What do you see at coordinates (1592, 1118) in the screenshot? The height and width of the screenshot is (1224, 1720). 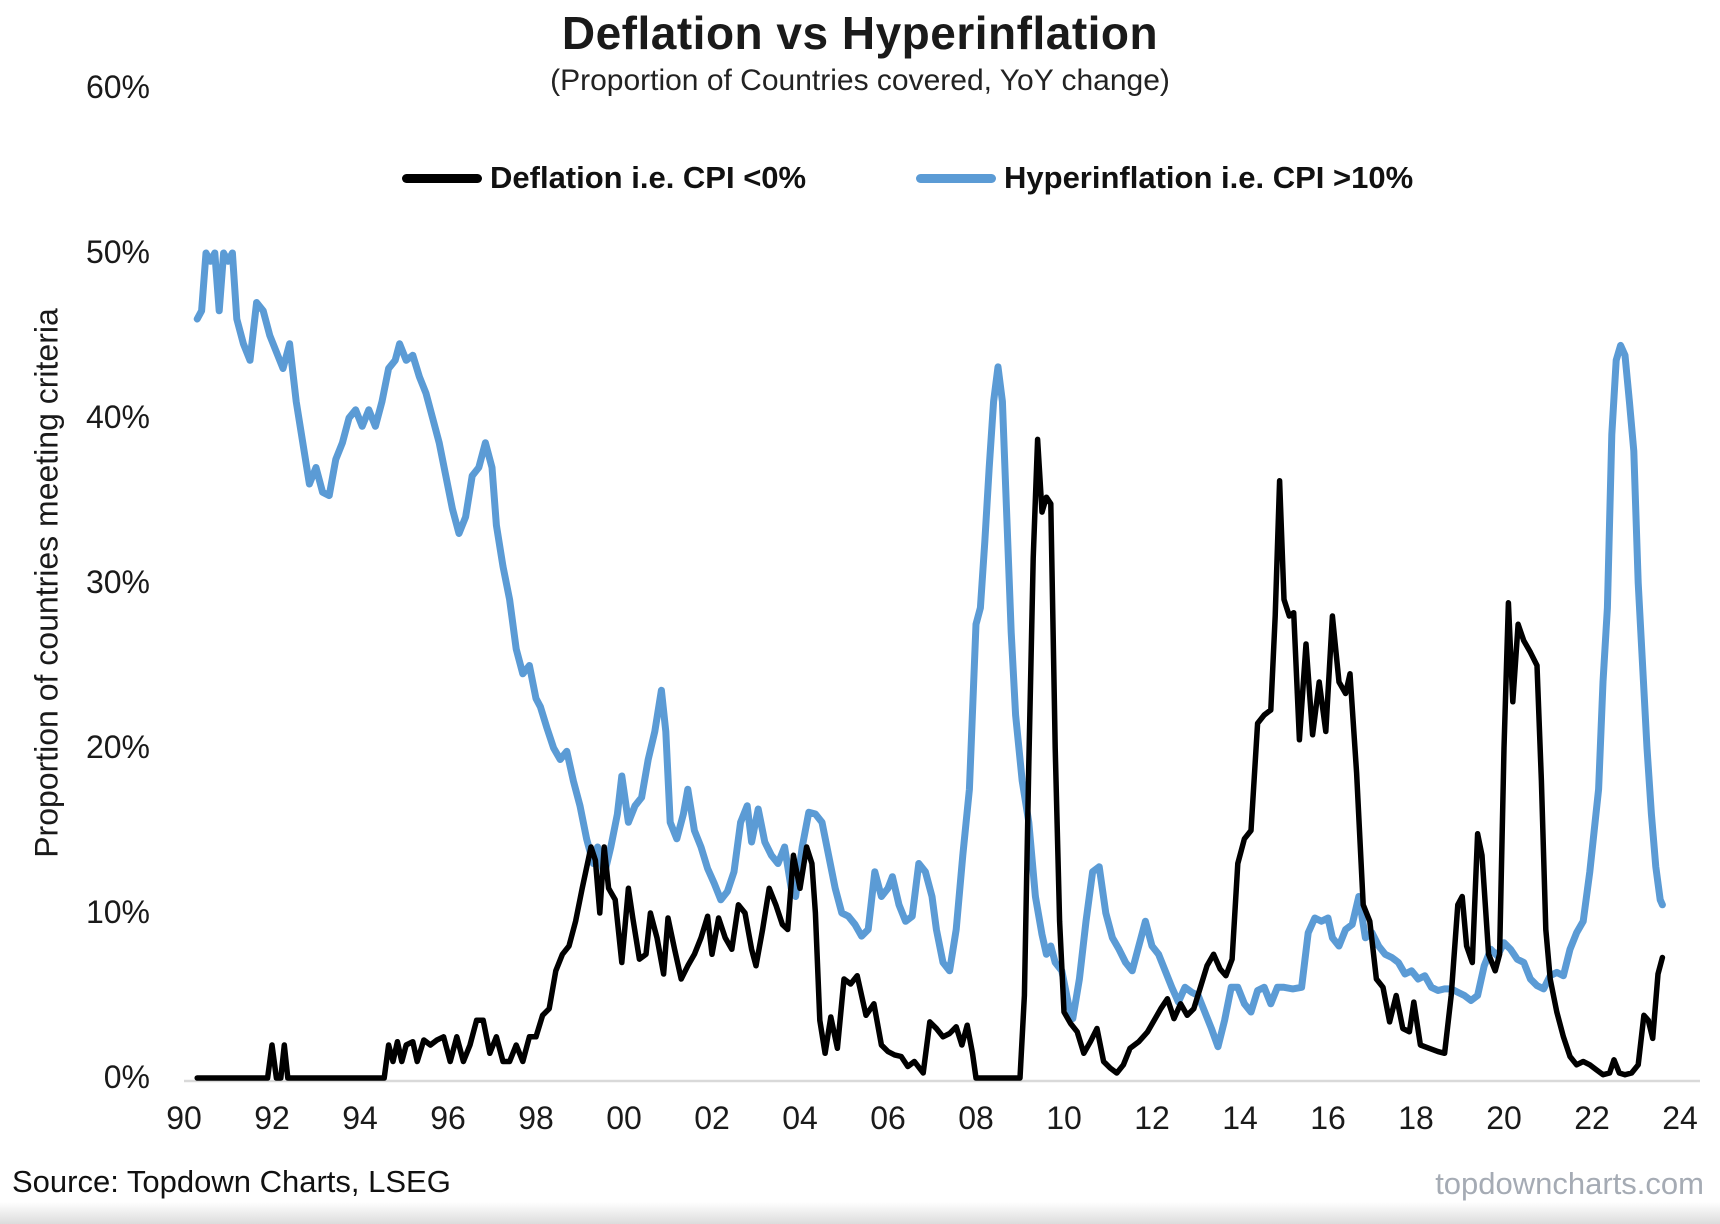 I see `x-tick-label-22: 22` at bounding box center [1592, 1118].